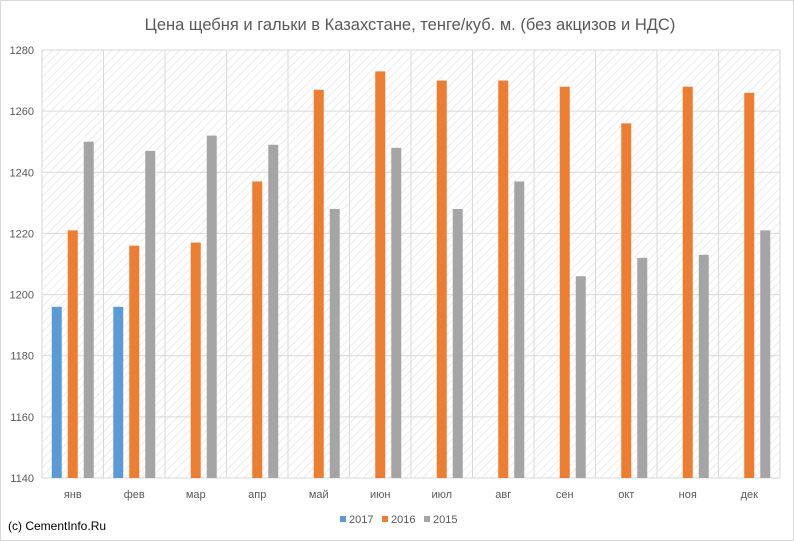 Image resolution: width=794 pixels, height=541 pixels. I want to click on bar-2015-янв, so click(88, 309).